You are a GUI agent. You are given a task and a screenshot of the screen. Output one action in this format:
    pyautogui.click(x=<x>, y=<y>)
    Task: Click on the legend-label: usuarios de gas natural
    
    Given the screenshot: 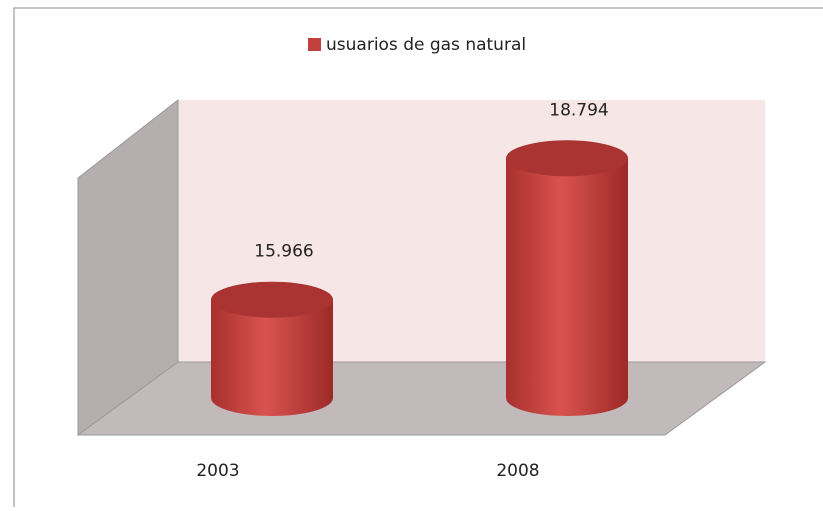 What is the action you would take?
    pyautogui.click(x=426, y=45)
    